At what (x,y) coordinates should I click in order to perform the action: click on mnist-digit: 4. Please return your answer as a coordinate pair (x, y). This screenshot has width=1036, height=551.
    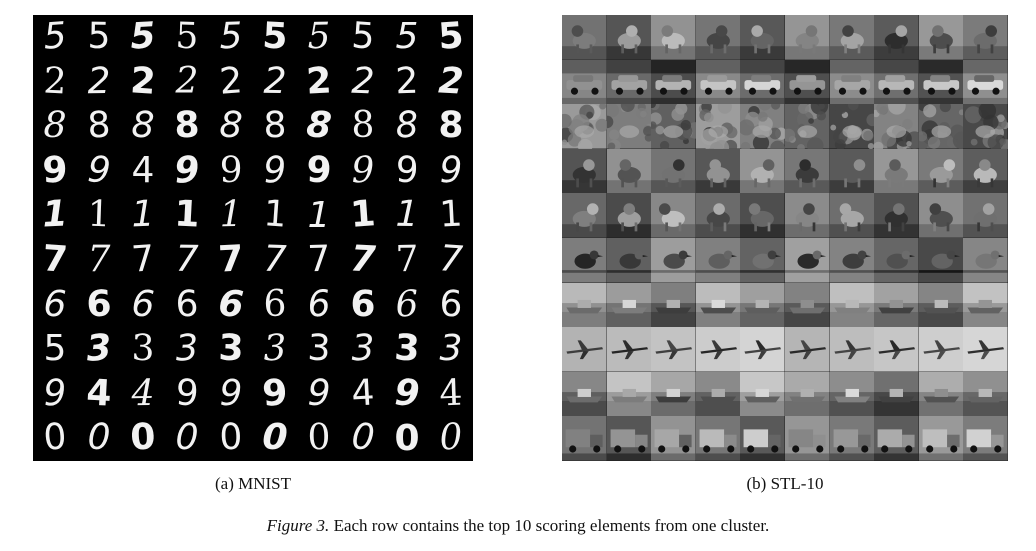
    Looking at the image, I should click on (451, 393).